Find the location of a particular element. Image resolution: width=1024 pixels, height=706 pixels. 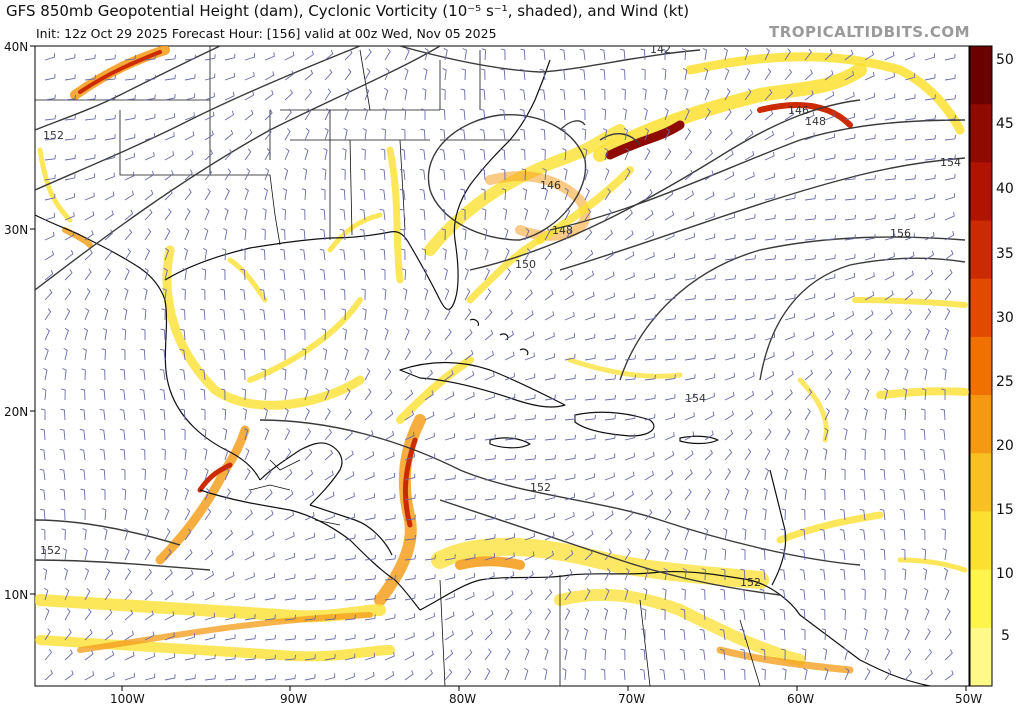

lat-label: 20N is located at coordinates (16, 412).